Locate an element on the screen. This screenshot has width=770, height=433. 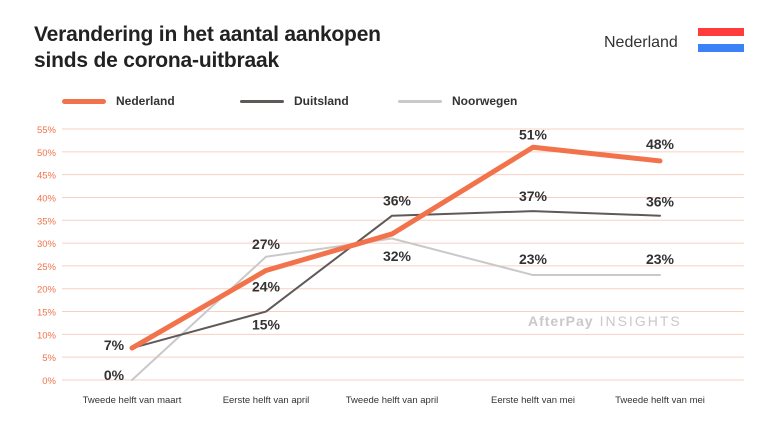
data-label-noorwegen: 27% is located at coordinates (266, 244).